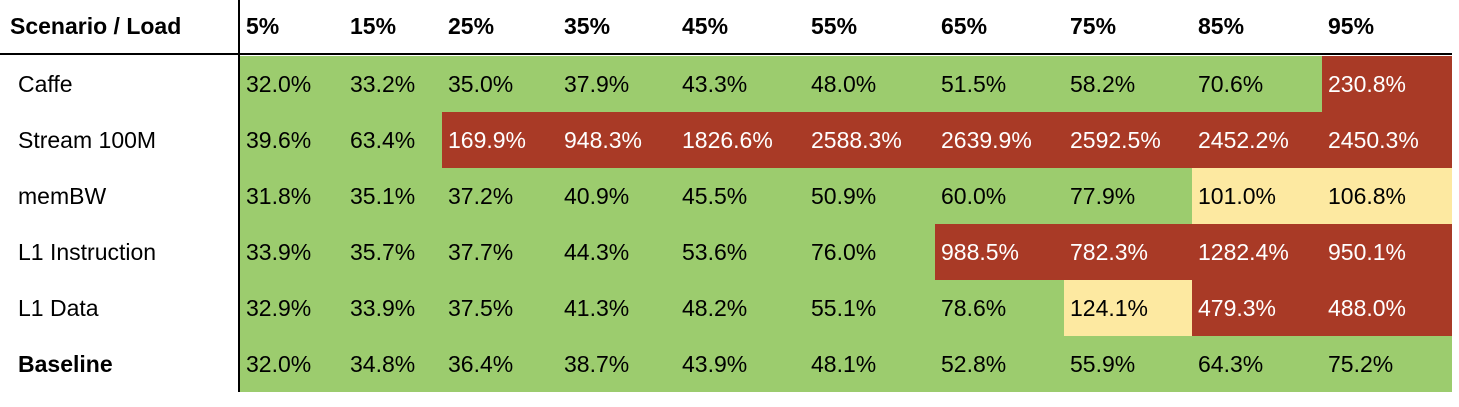 The image size is (1459, 407). Describe the element at coordinates (1387, 252) in the screenshot. I see `heatmap-cell: 950.1%` at that location.